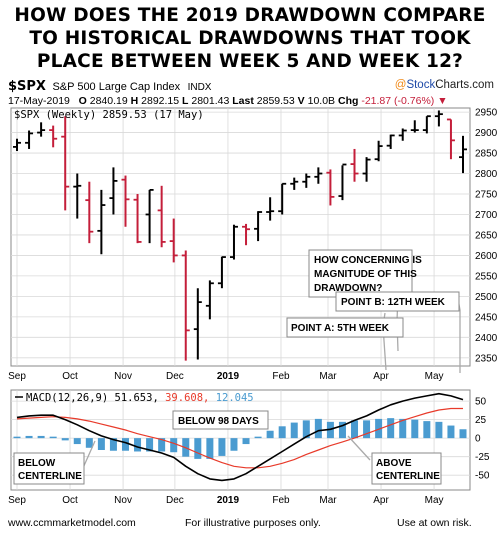  I want to click on footer-website: www.ccmmarketmodel.com, so click(72, 523).